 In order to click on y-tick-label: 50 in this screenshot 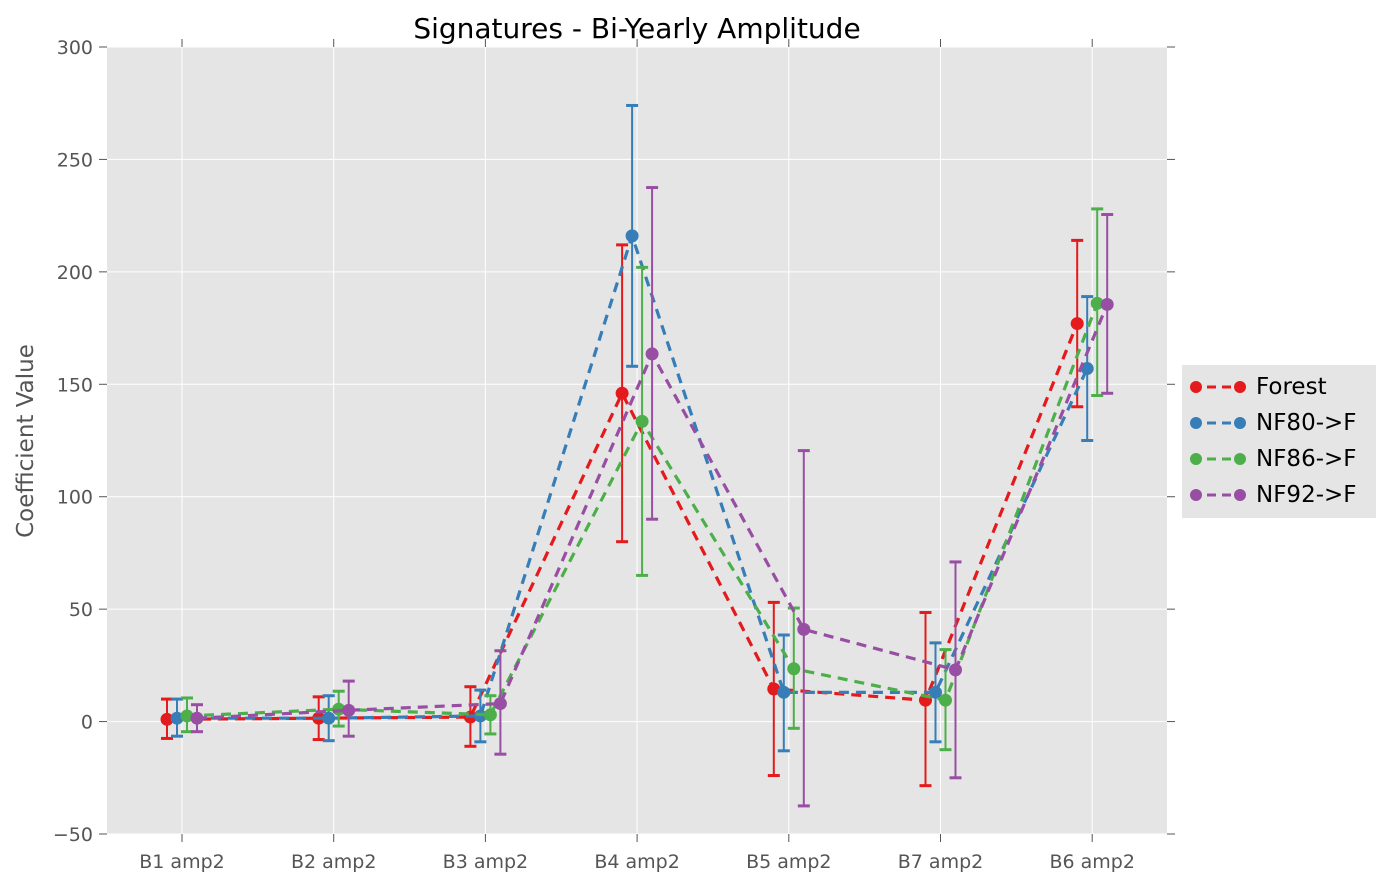, I will do `click(81, 610)`.